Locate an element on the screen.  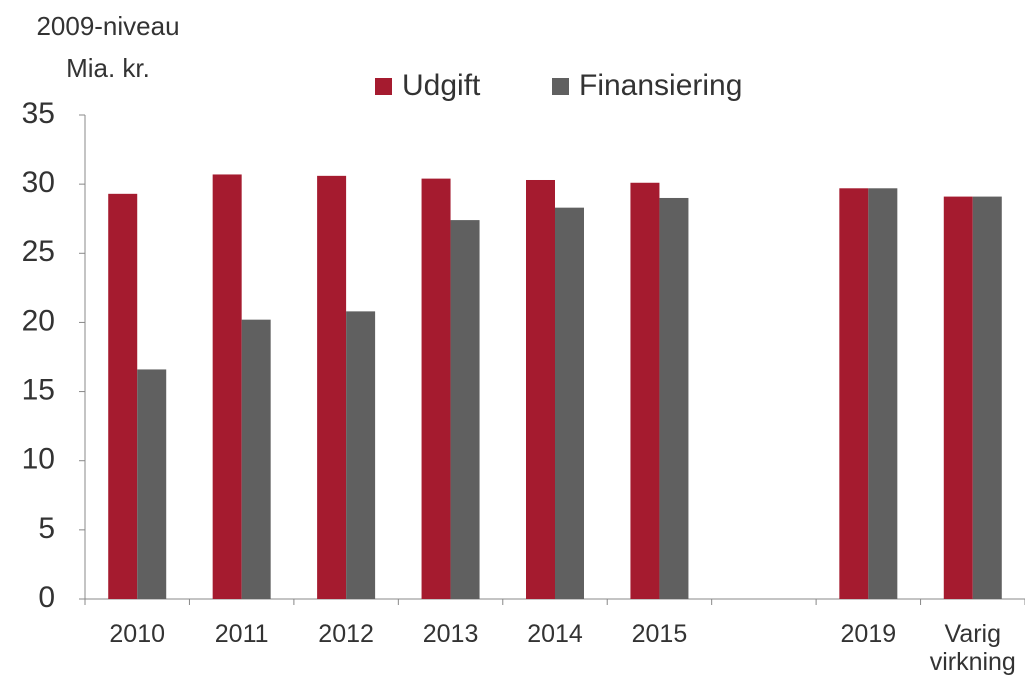
y-tick-label: 30 is located at coordinates (38, 182).